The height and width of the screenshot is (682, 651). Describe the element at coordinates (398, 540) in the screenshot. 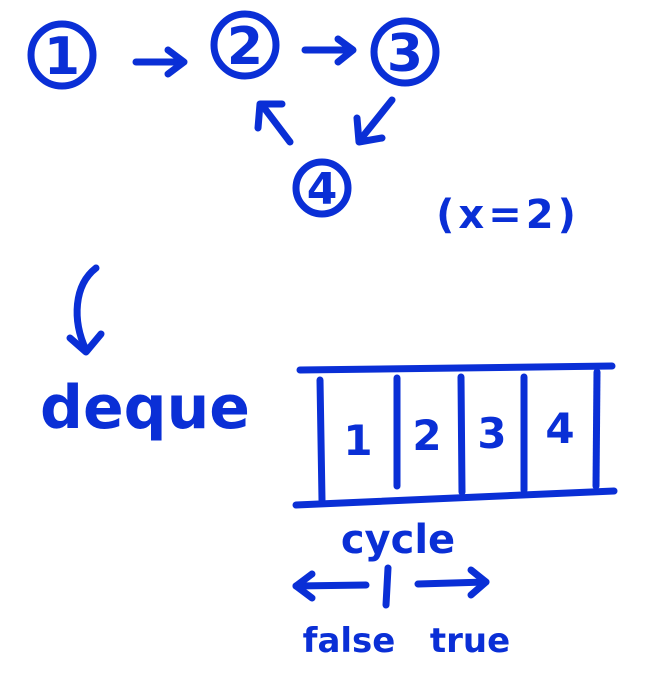

I see `cycle-label: cycle` at that location.